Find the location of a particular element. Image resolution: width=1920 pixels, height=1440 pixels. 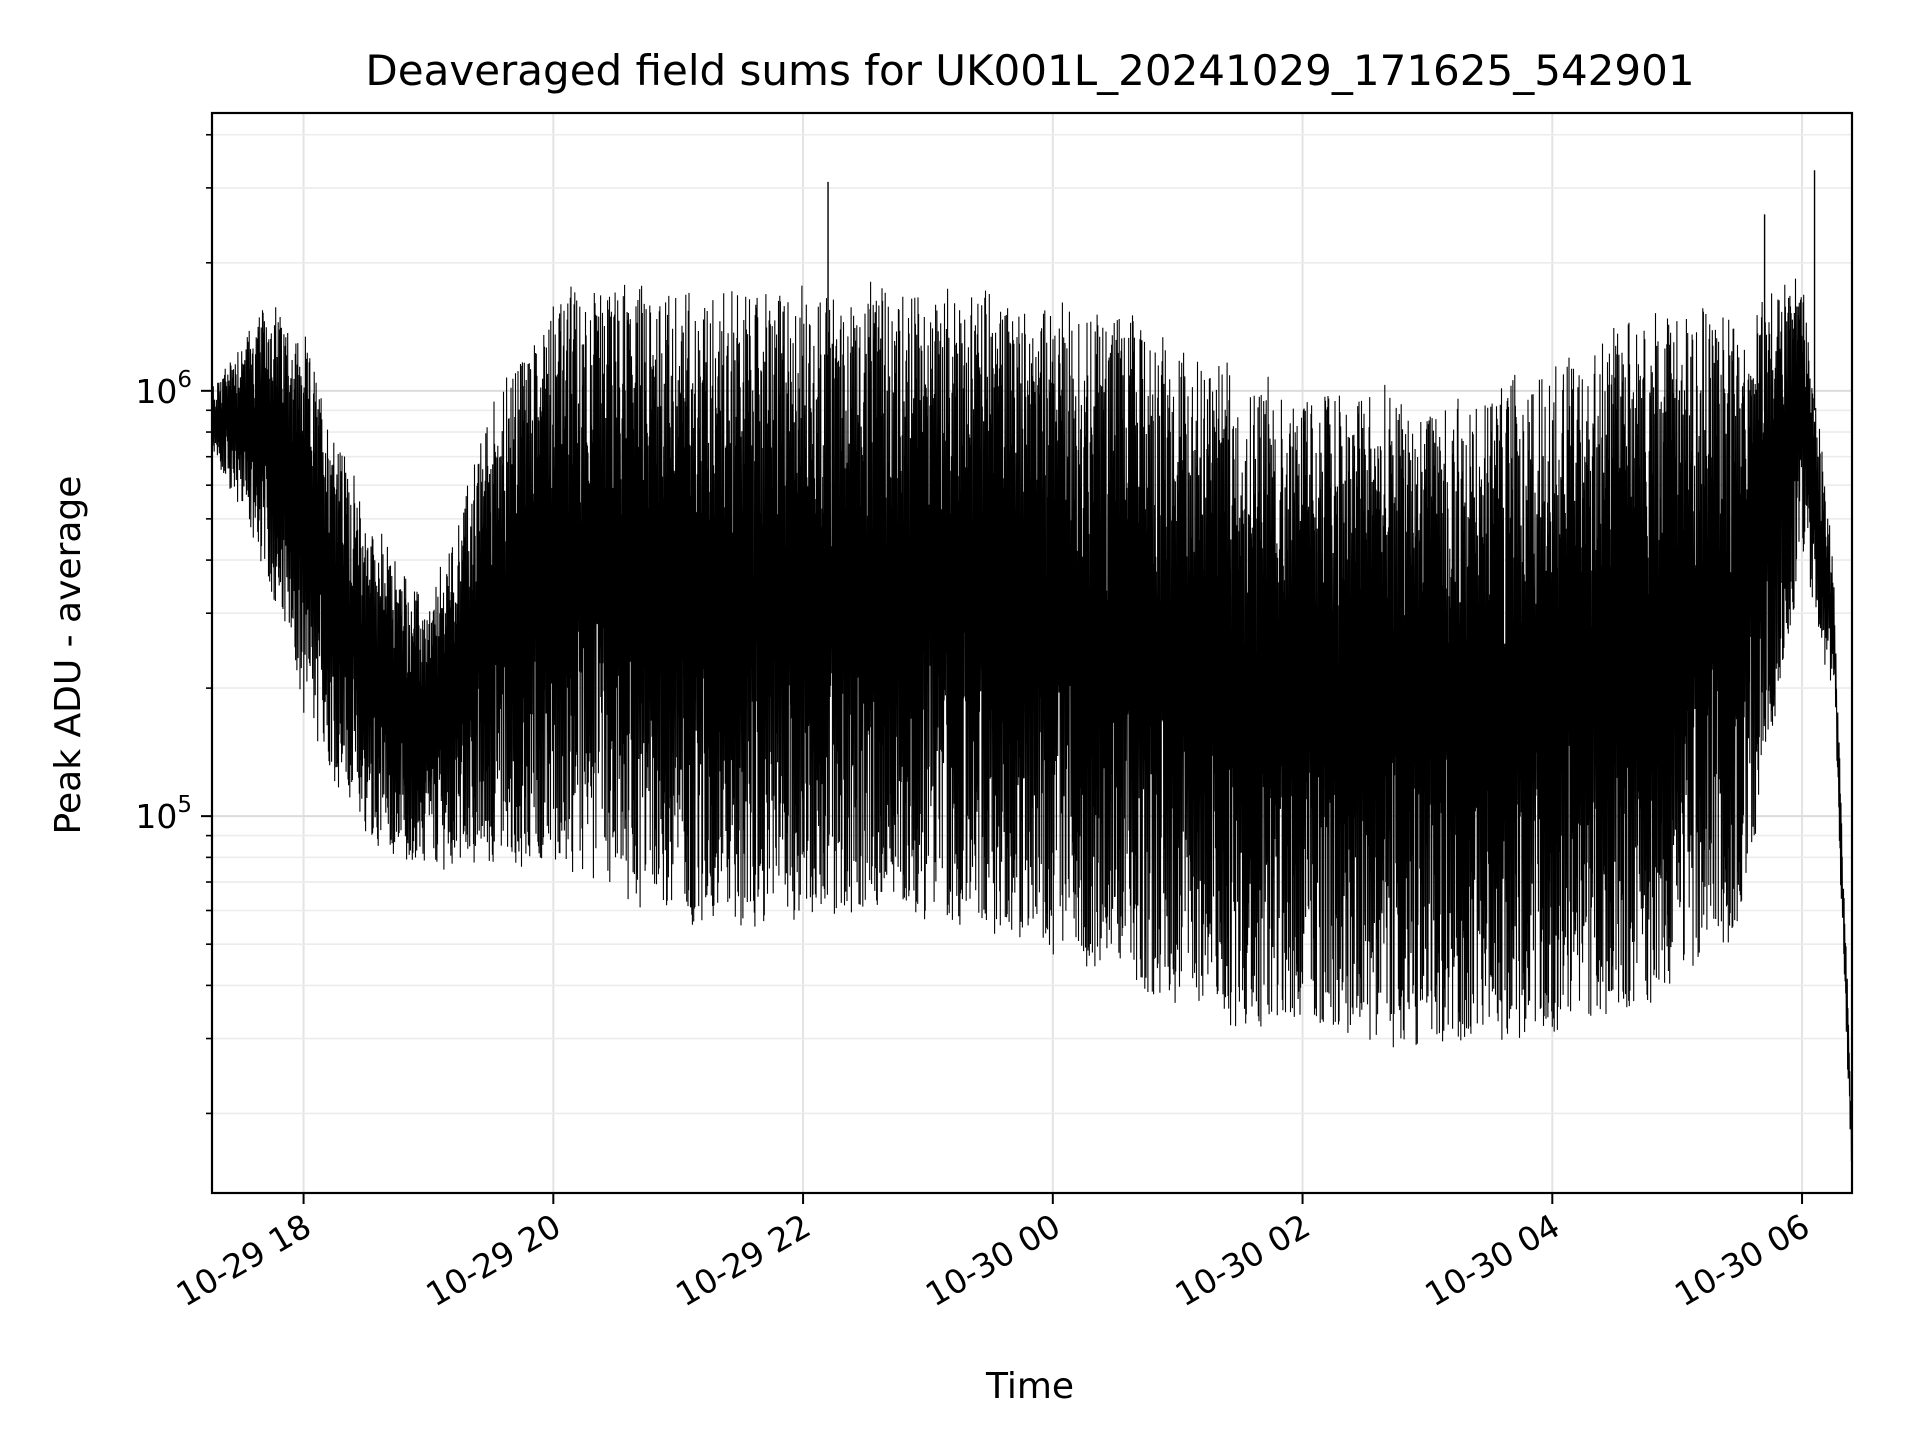

y-axis-label: Peak ADU - average is located at coordinates (68, 655).